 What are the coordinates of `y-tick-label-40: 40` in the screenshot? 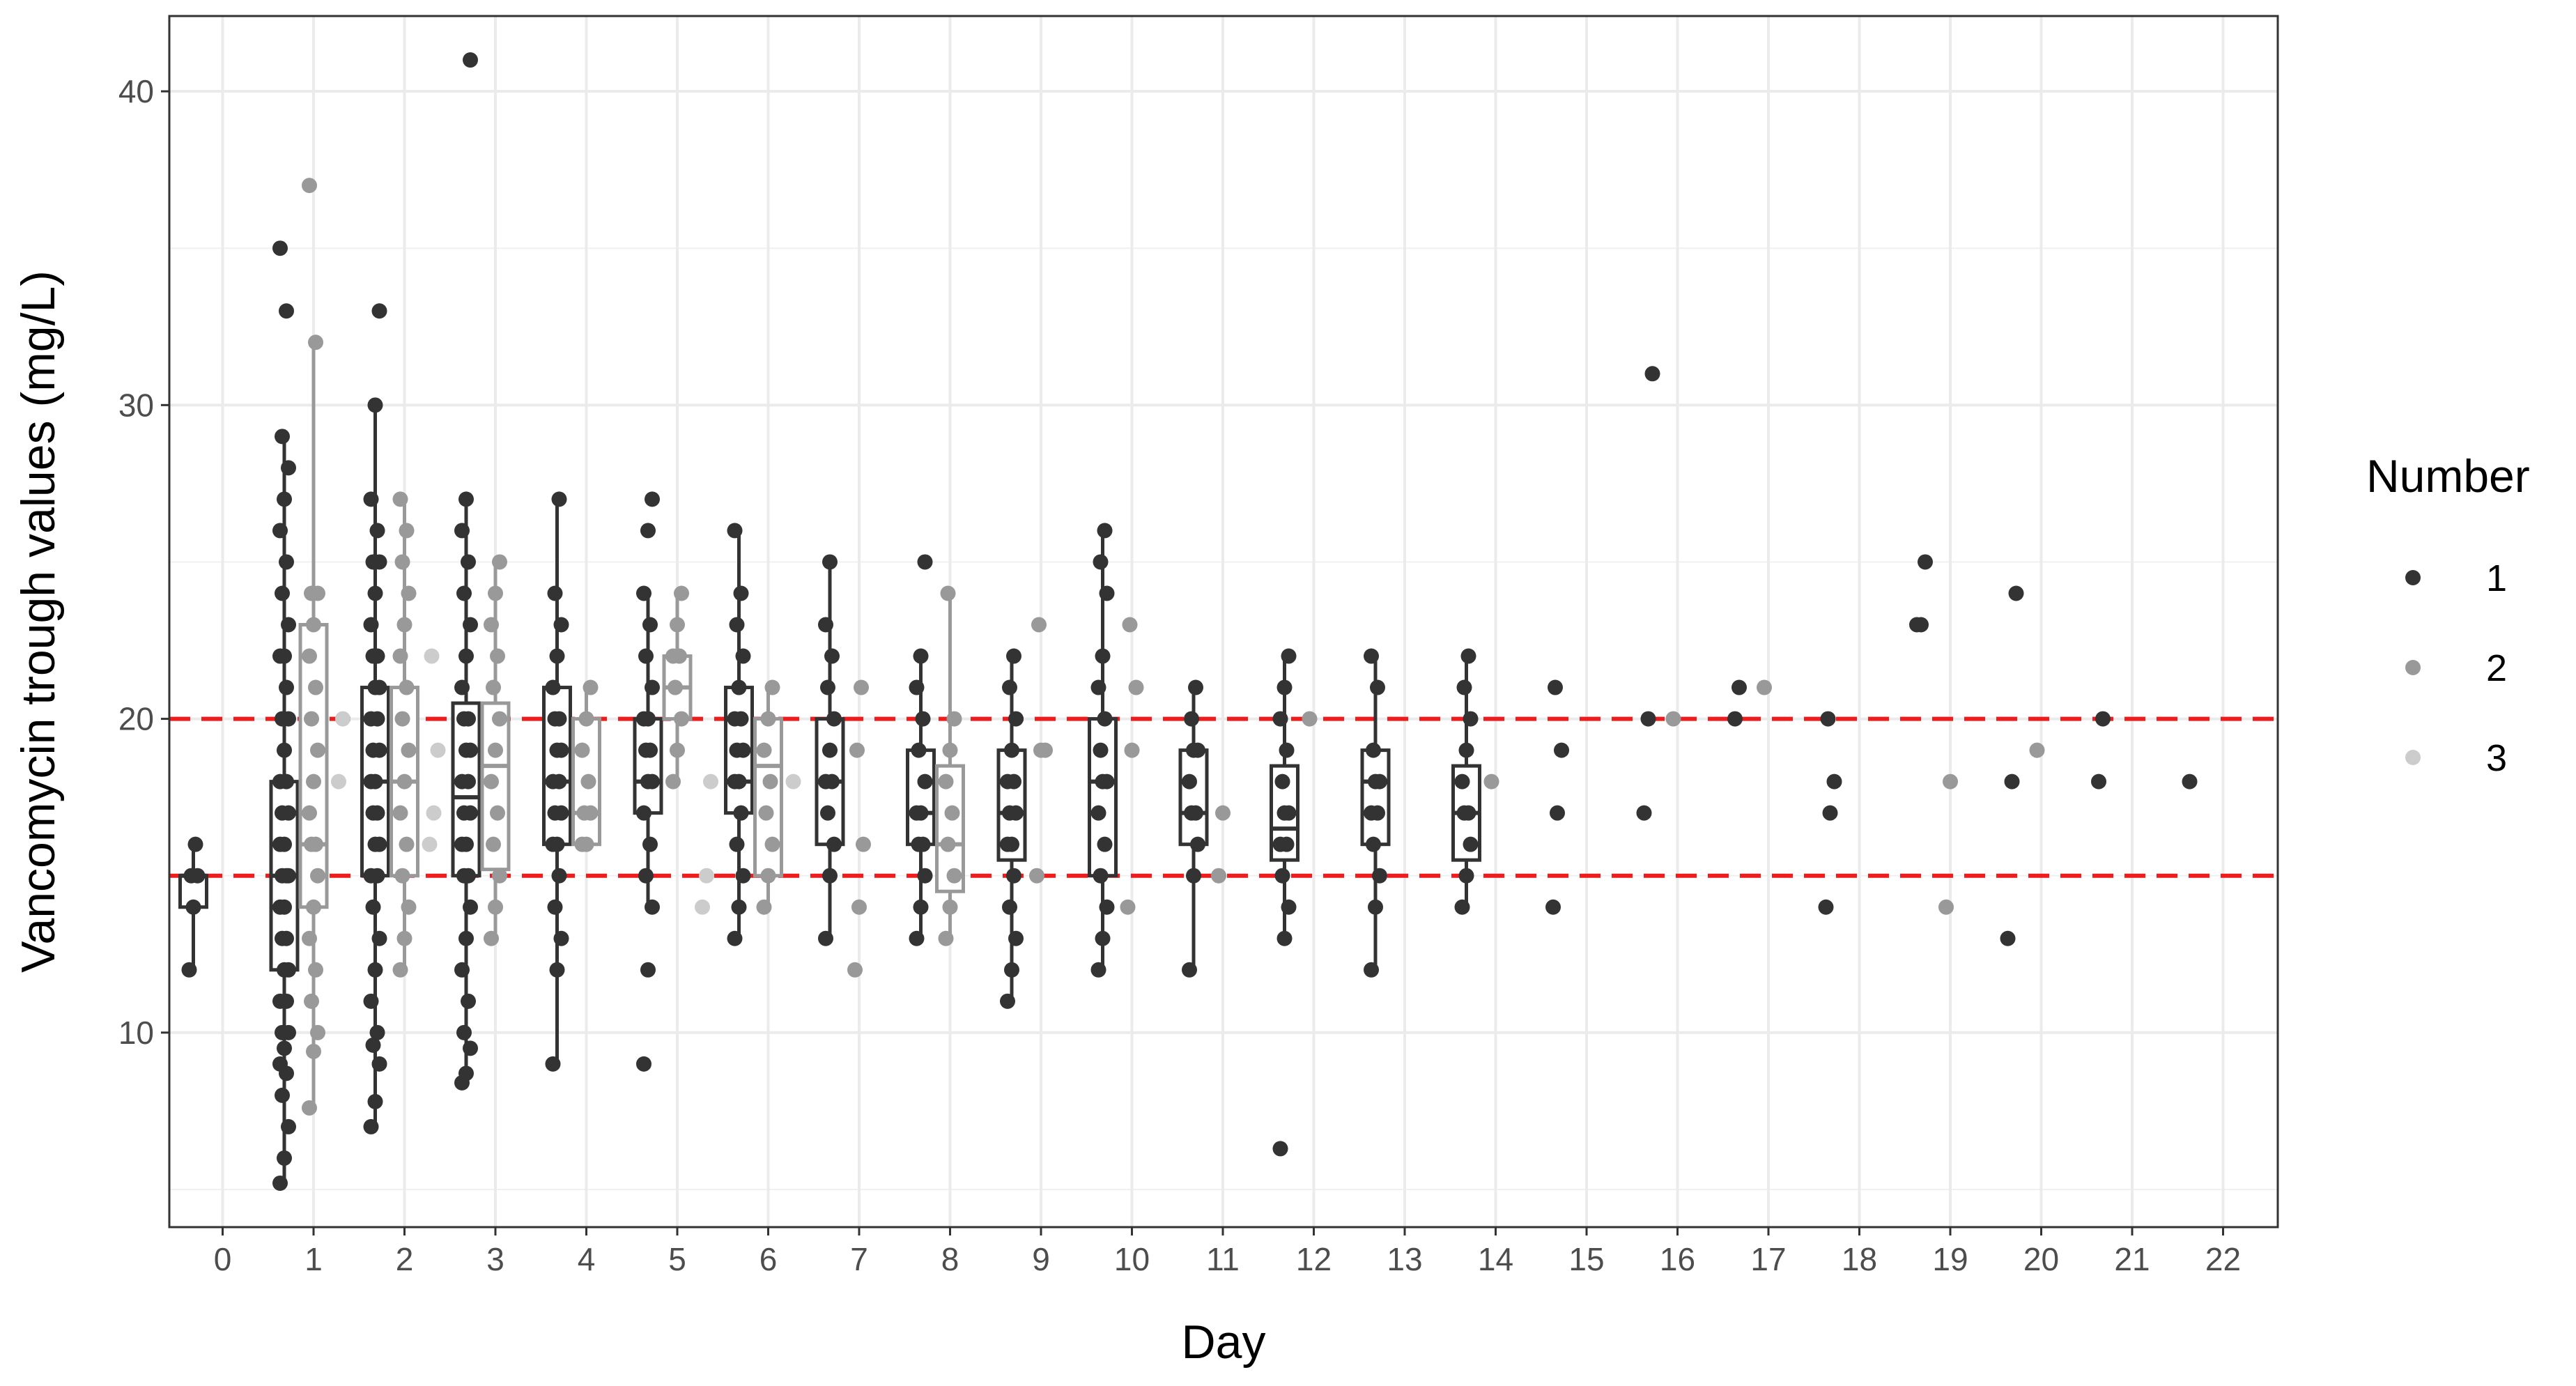 It's located at (136, 91).